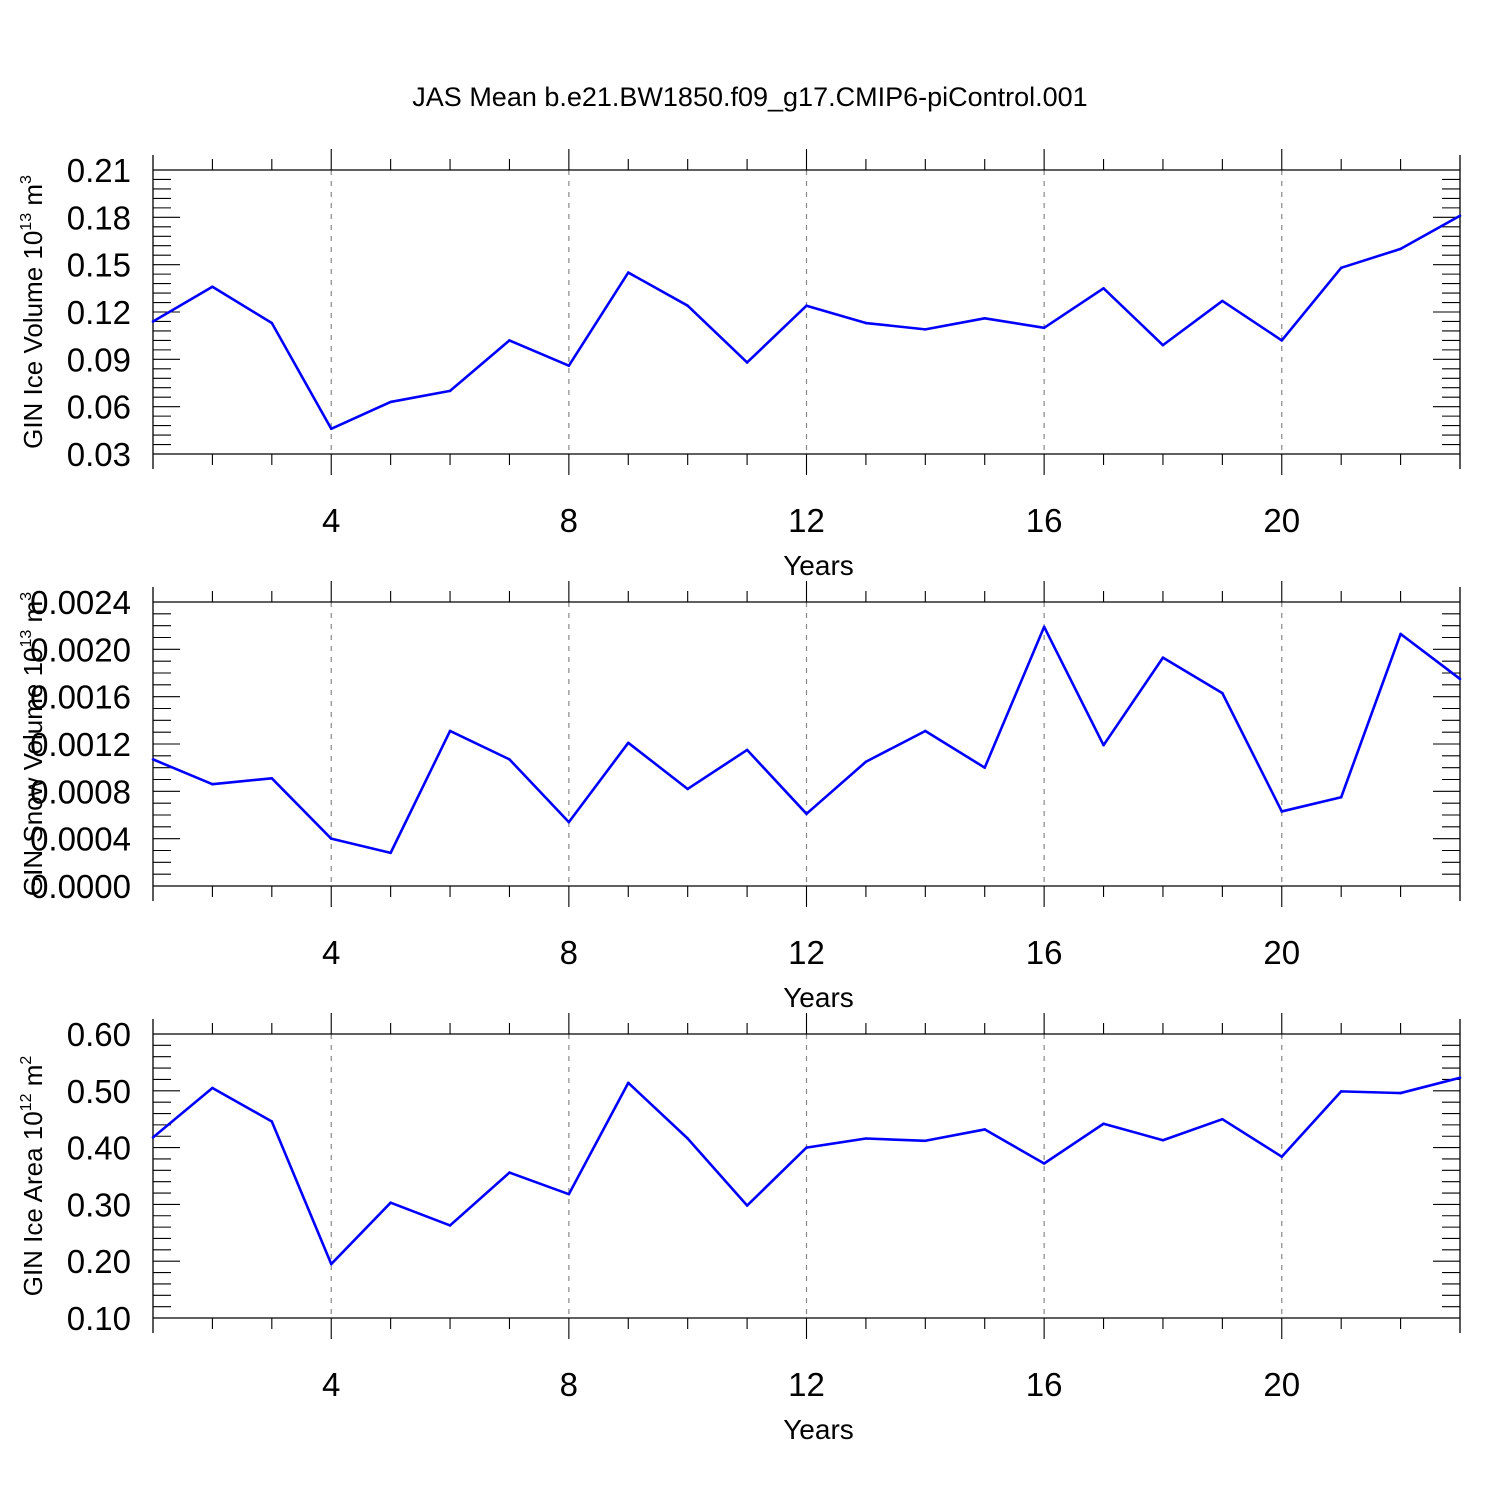 This screenshot has height=1505, width=1500. Describe the element at coordinates (80, 791) in the screenshot. I see `y-tick-label: 0.0008` at that location.